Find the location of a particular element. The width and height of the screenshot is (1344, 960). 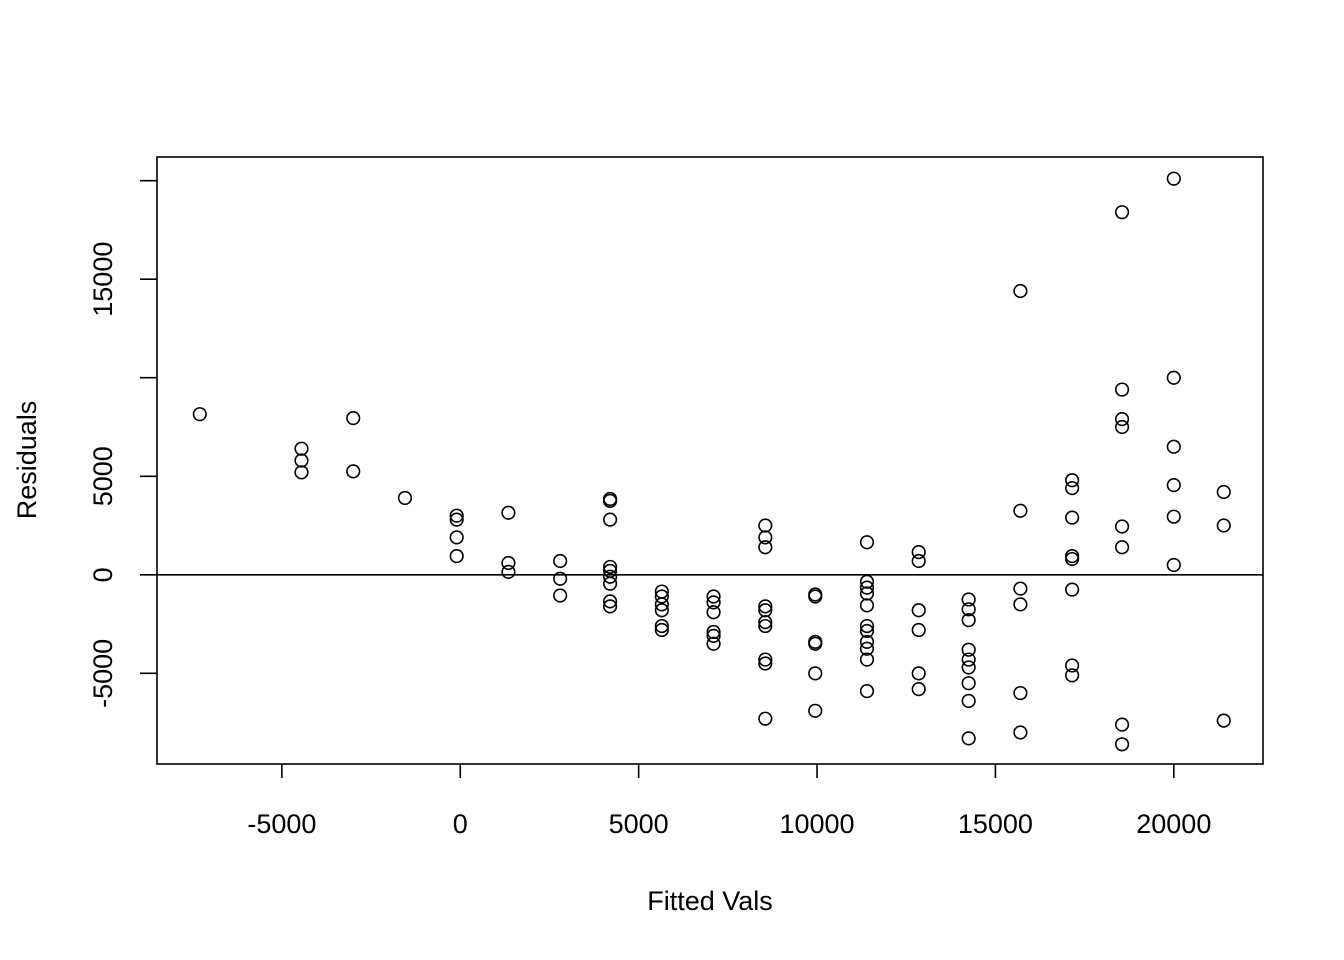

y-tick-label: 15000 is located at coordinates (103, 279).